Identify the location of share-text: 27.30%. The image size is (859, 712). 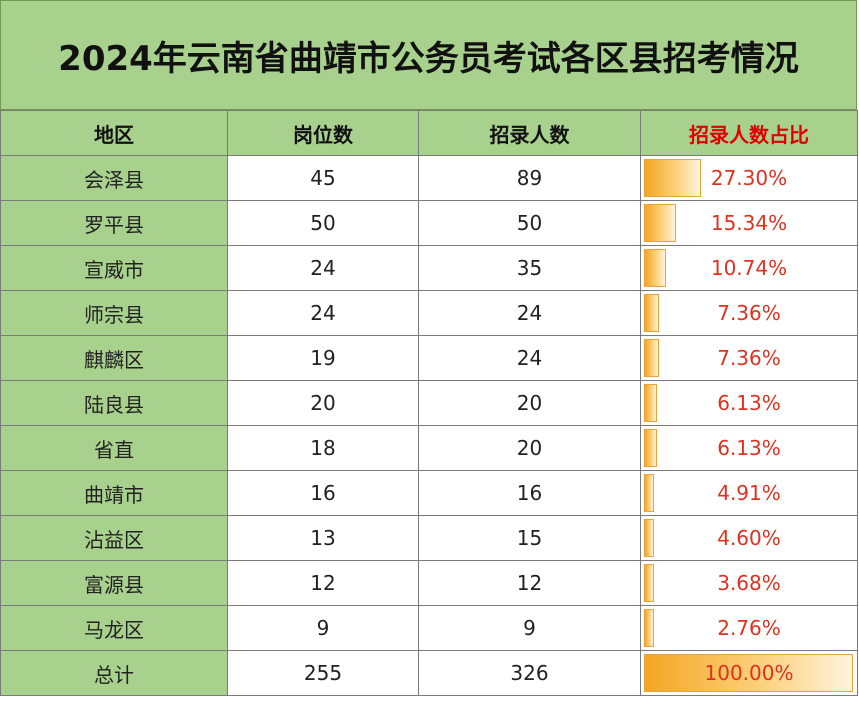
(749, 178).